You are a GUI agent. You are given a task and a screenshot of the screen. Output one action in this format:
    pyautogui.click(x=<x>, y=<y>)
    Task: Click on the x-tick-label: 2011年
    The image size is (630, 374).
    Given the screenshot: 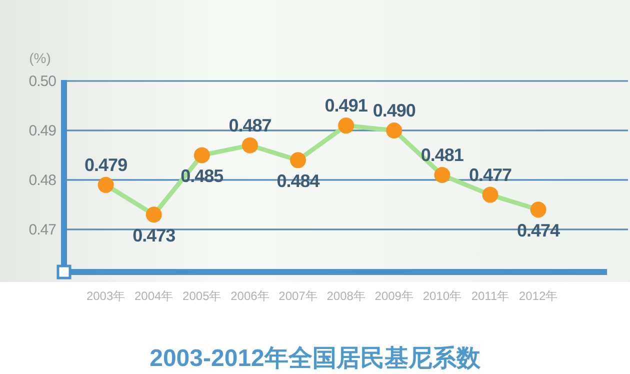 What is the action you would take?
    pyautogui.click(x=490, y=296)
    